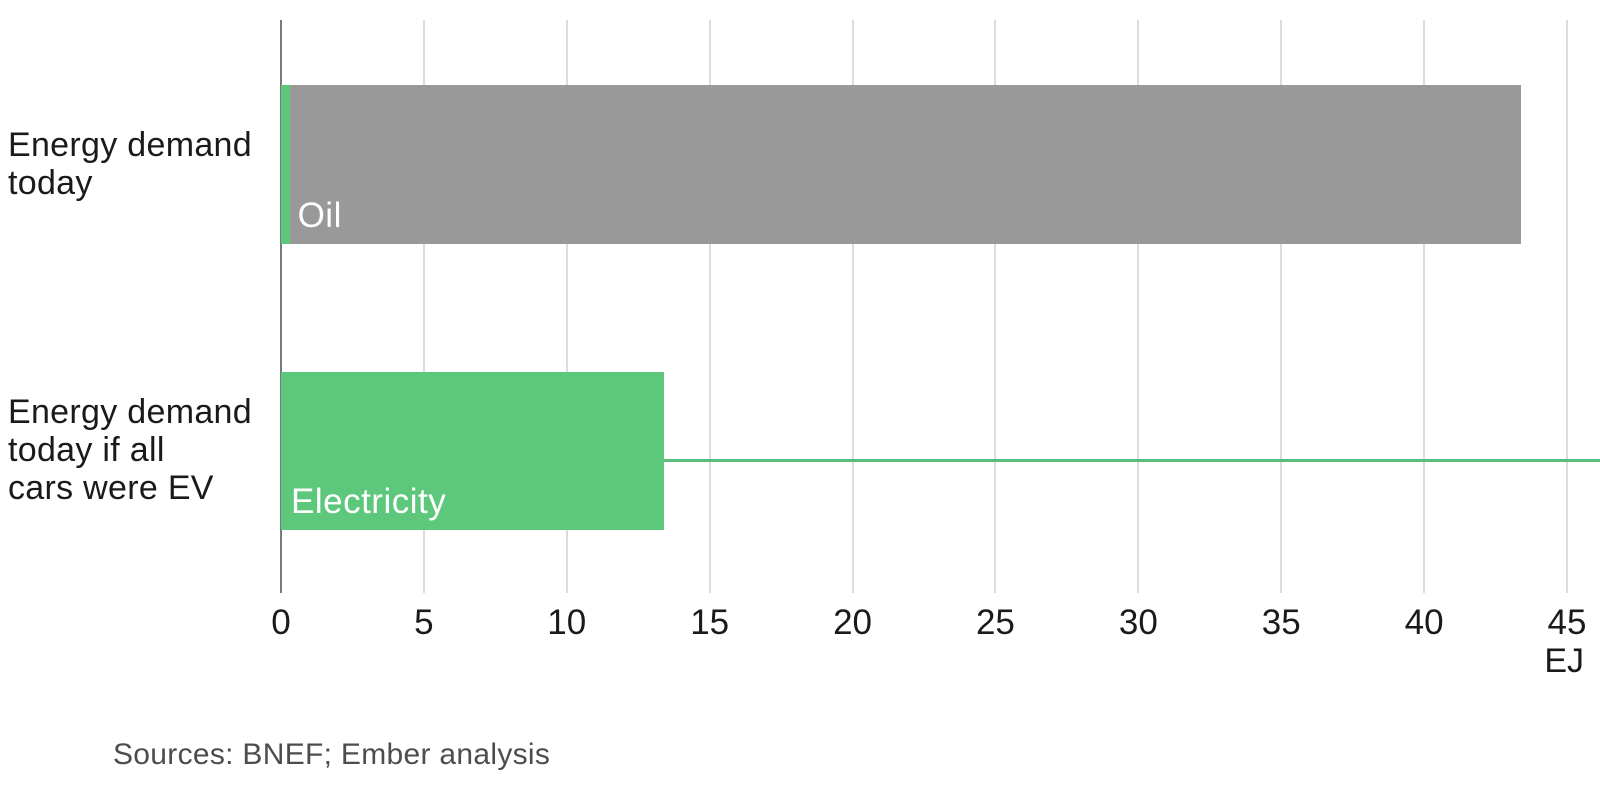 The image size is (1600, 787). I want to click on category-label-line: cars were EV, so click(111, 488).